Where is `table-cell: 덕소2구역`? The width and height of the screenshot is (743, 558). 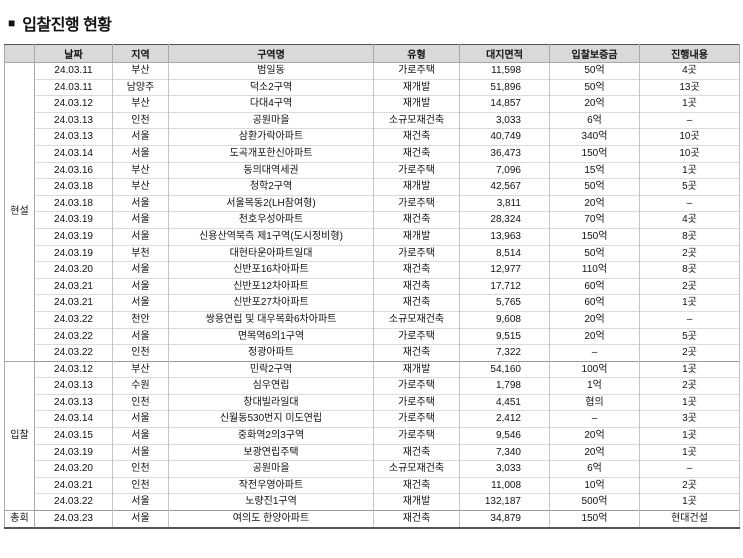
table-cell: 덕소2구역 is located at coordinates (271, 87).